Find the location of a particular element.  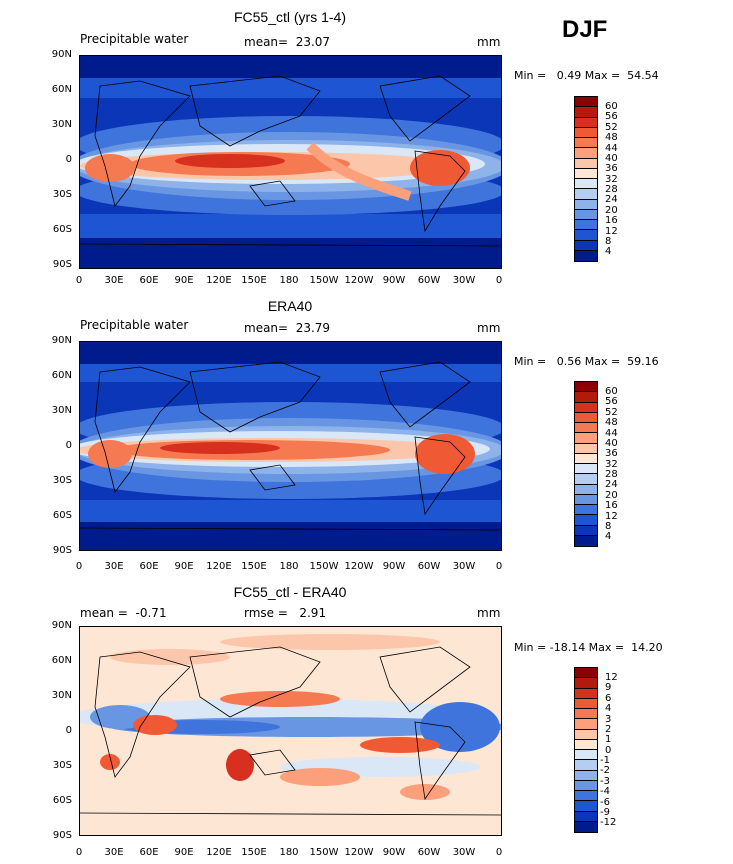

lon-label-p1-60w: 60W is located at coordinates (429, 280).